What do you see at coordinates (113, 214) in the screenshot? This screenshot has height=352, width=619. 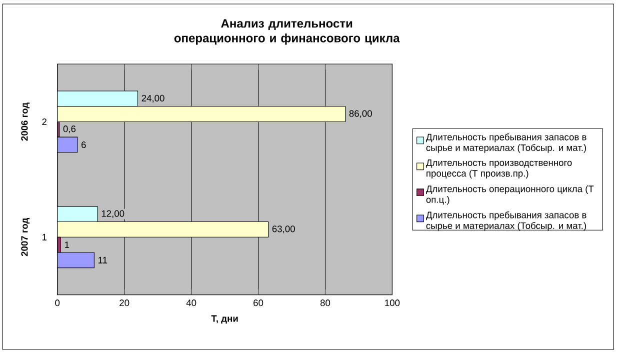 I see `data-label: 12,00` at bounding box center [113, 214].